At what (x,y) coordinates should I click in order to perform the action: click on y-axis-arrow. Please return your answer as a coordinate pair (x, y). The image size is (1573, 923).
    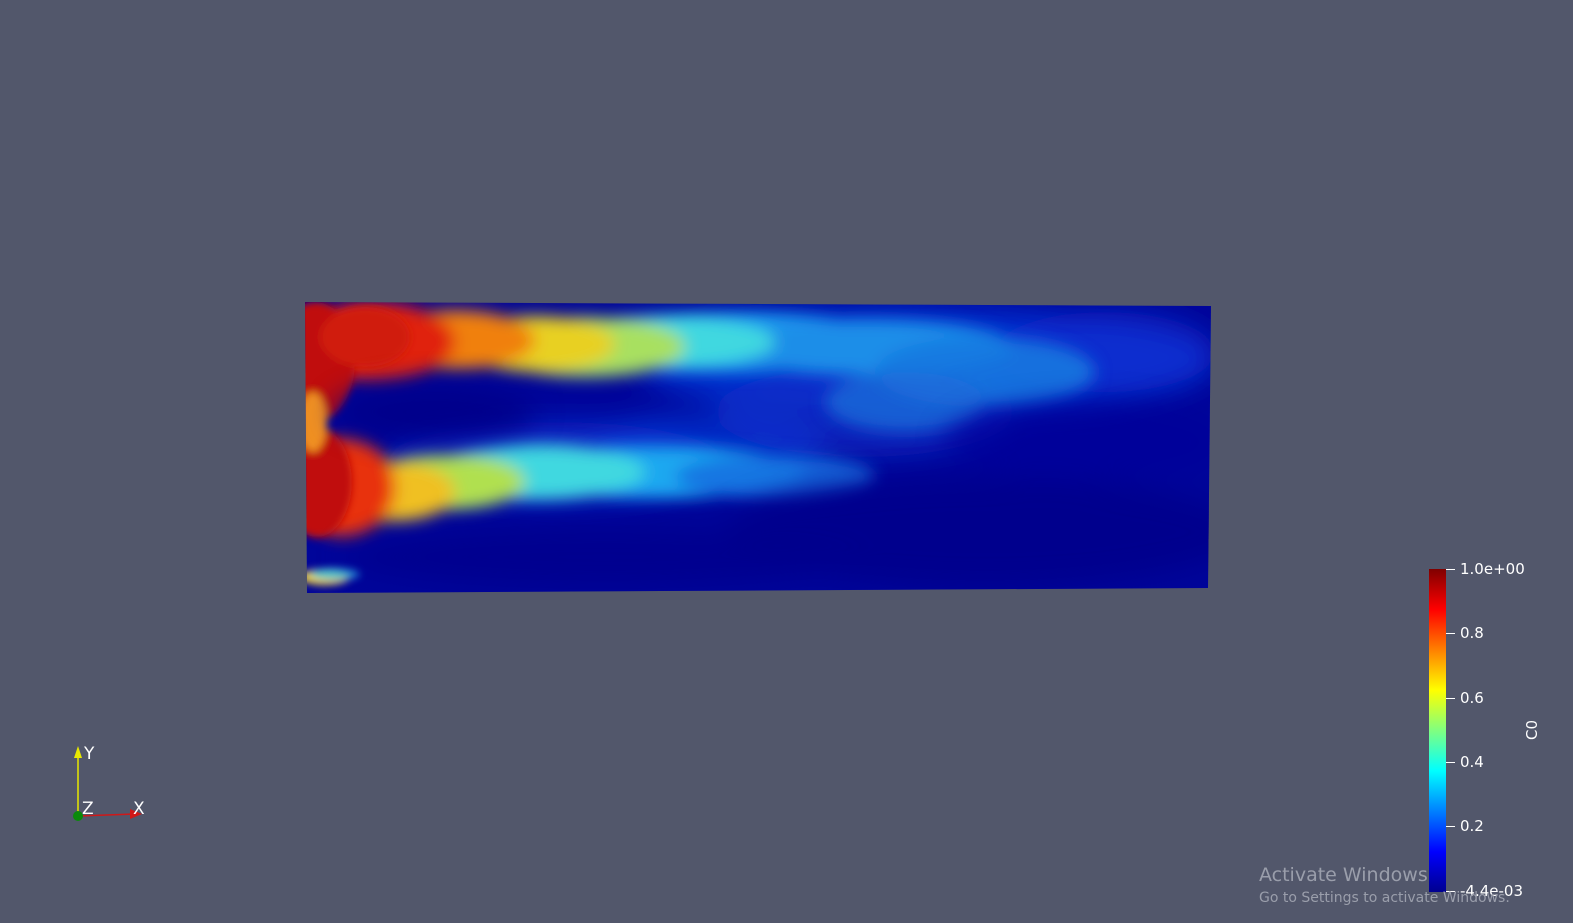
    Looking at the image, I should click on (78, 752).